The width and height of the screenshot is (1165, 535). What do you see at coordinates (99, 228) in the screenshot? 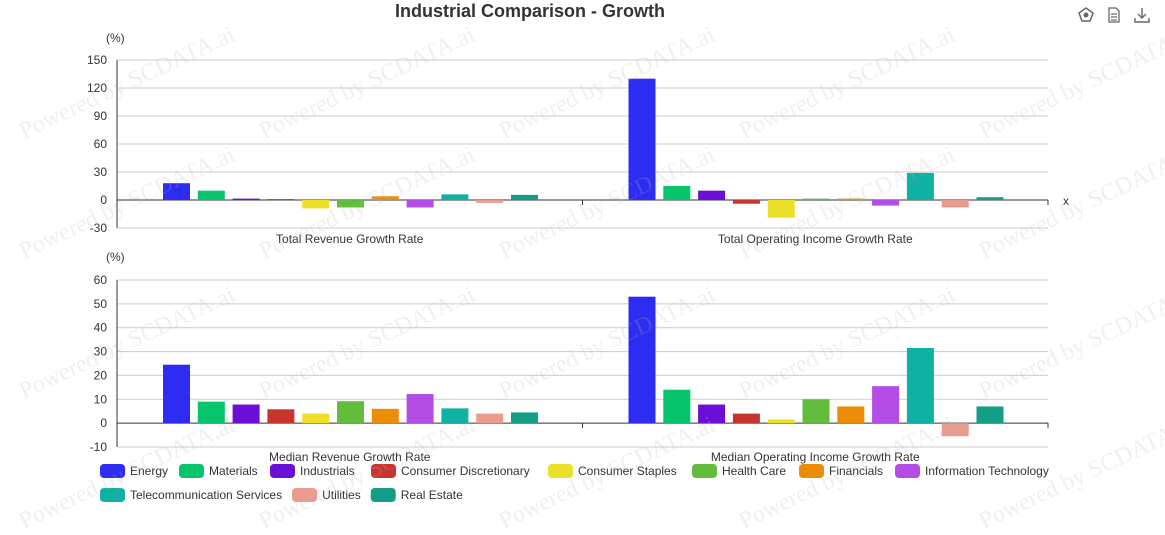
I see `y-tick-label: -30` at bounding box center [99, 228].